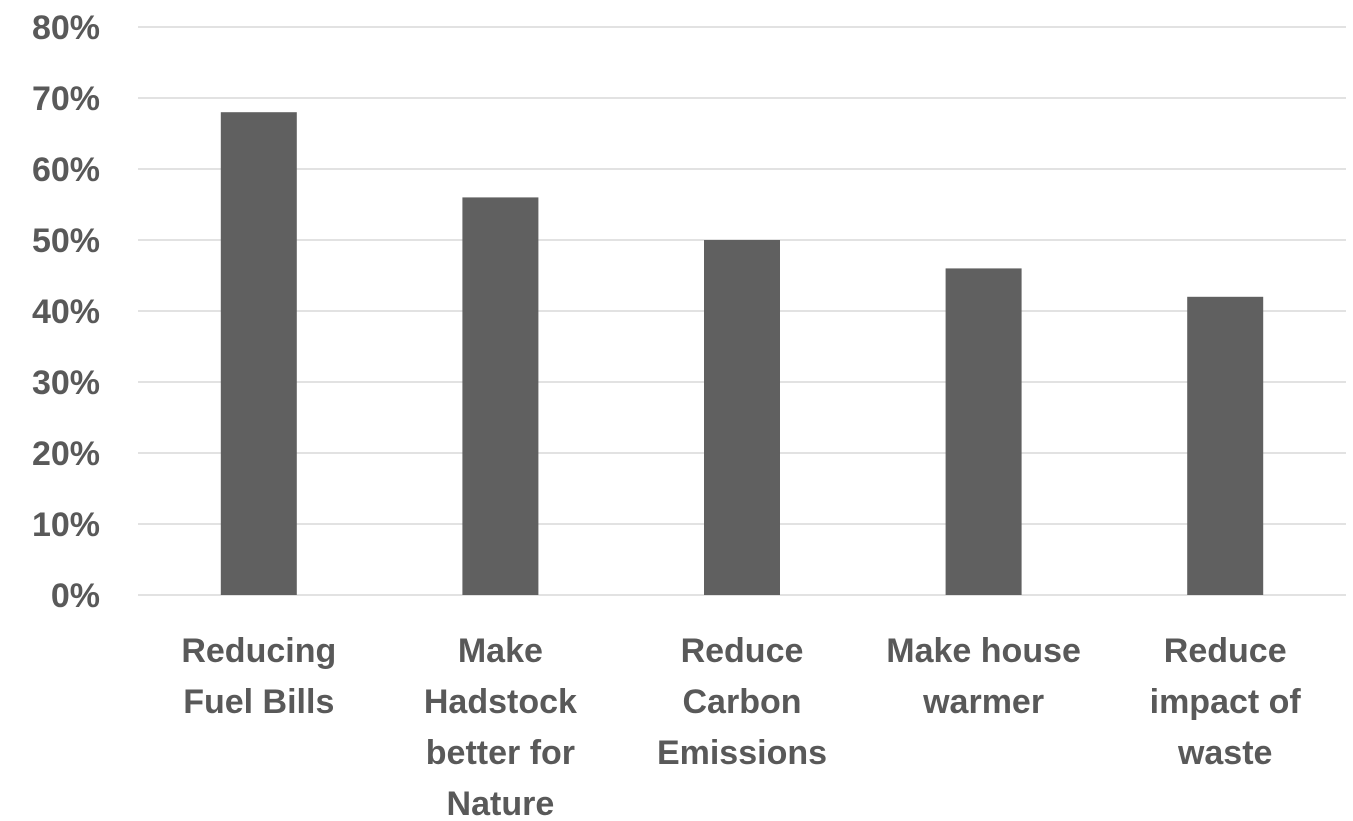  I want to click on x-category-label: Reducing Fuel Bills, so click(258, 676).